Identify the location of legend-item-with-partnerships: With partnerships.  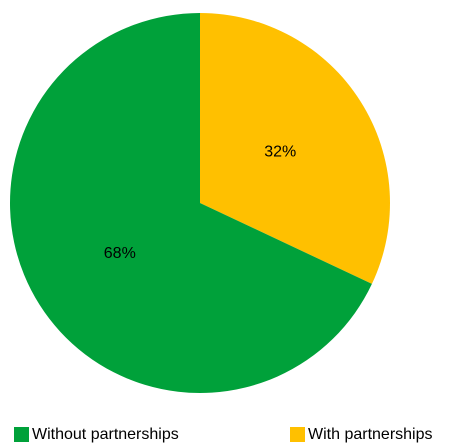
(361, 434).